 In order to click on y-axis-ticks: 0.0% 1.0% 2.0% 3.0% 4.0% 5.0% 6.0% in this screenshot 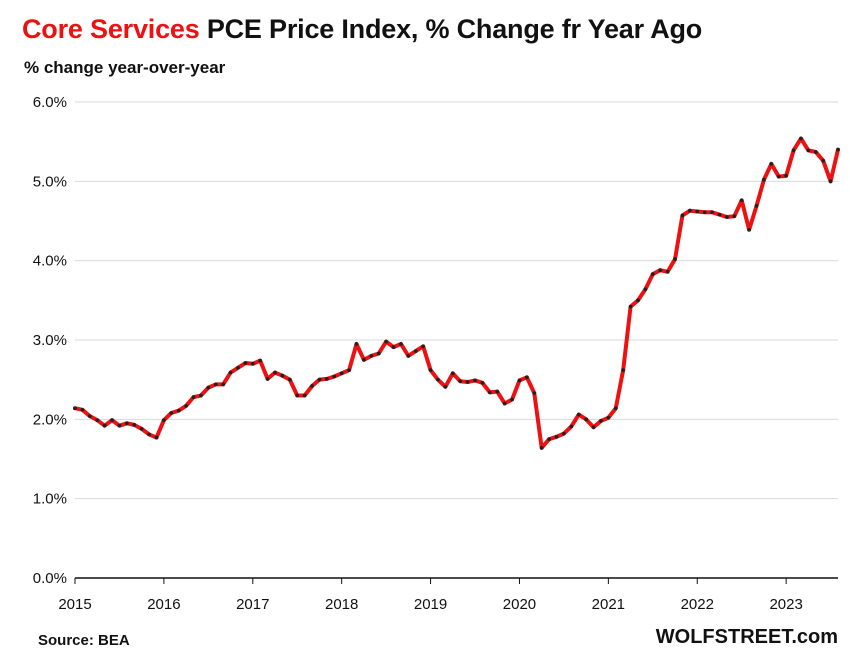, I will do `click(50, 340)`.